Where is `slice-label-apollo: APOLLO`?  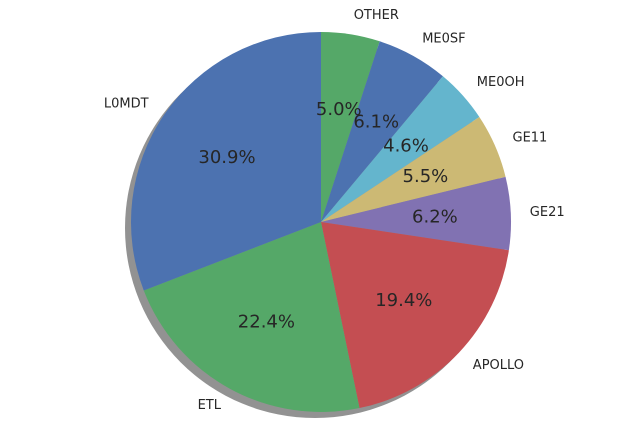
slice-label-apollo: APOLLO is located at coordinates (498, 365).